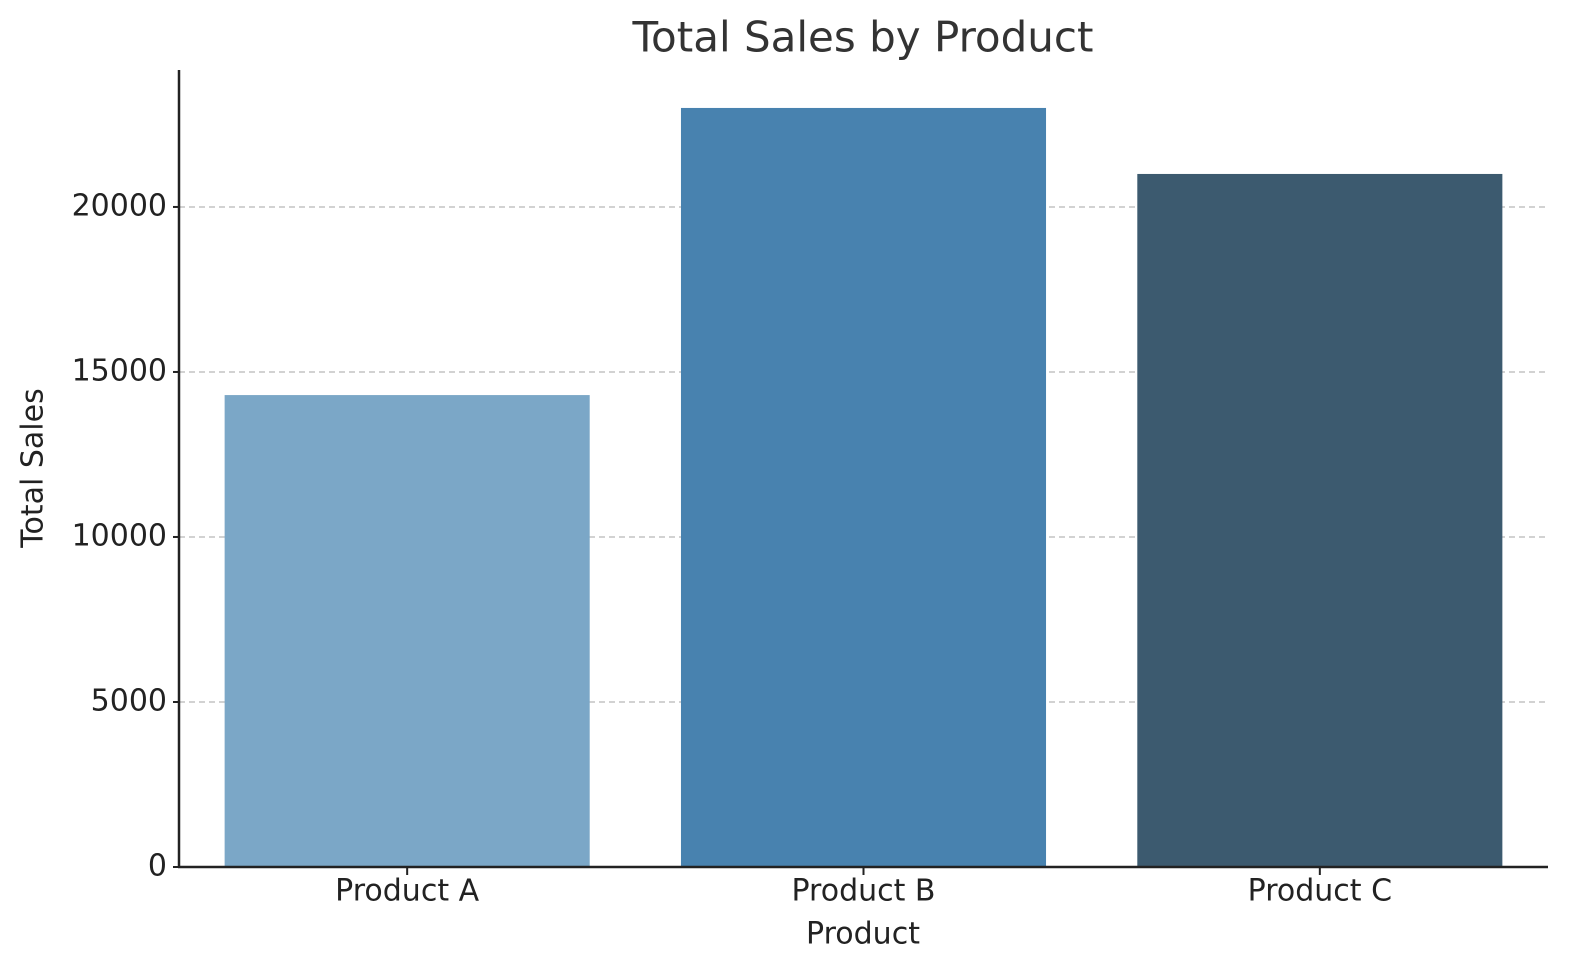 The height and width of the screenshot is (980, 1580). What do you see at coordinates (119, 535) in the screenshot?
I see `y-tick-label: 10000` at bounding box center [119, 535].